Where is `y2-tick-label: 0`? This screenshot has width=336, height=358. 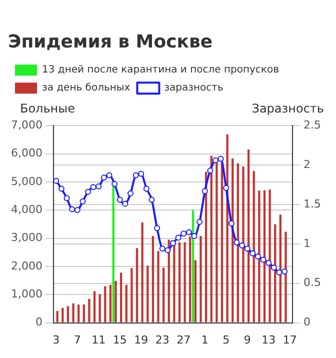 y2-tick-label: 0 is located at coordinates (307, 322).